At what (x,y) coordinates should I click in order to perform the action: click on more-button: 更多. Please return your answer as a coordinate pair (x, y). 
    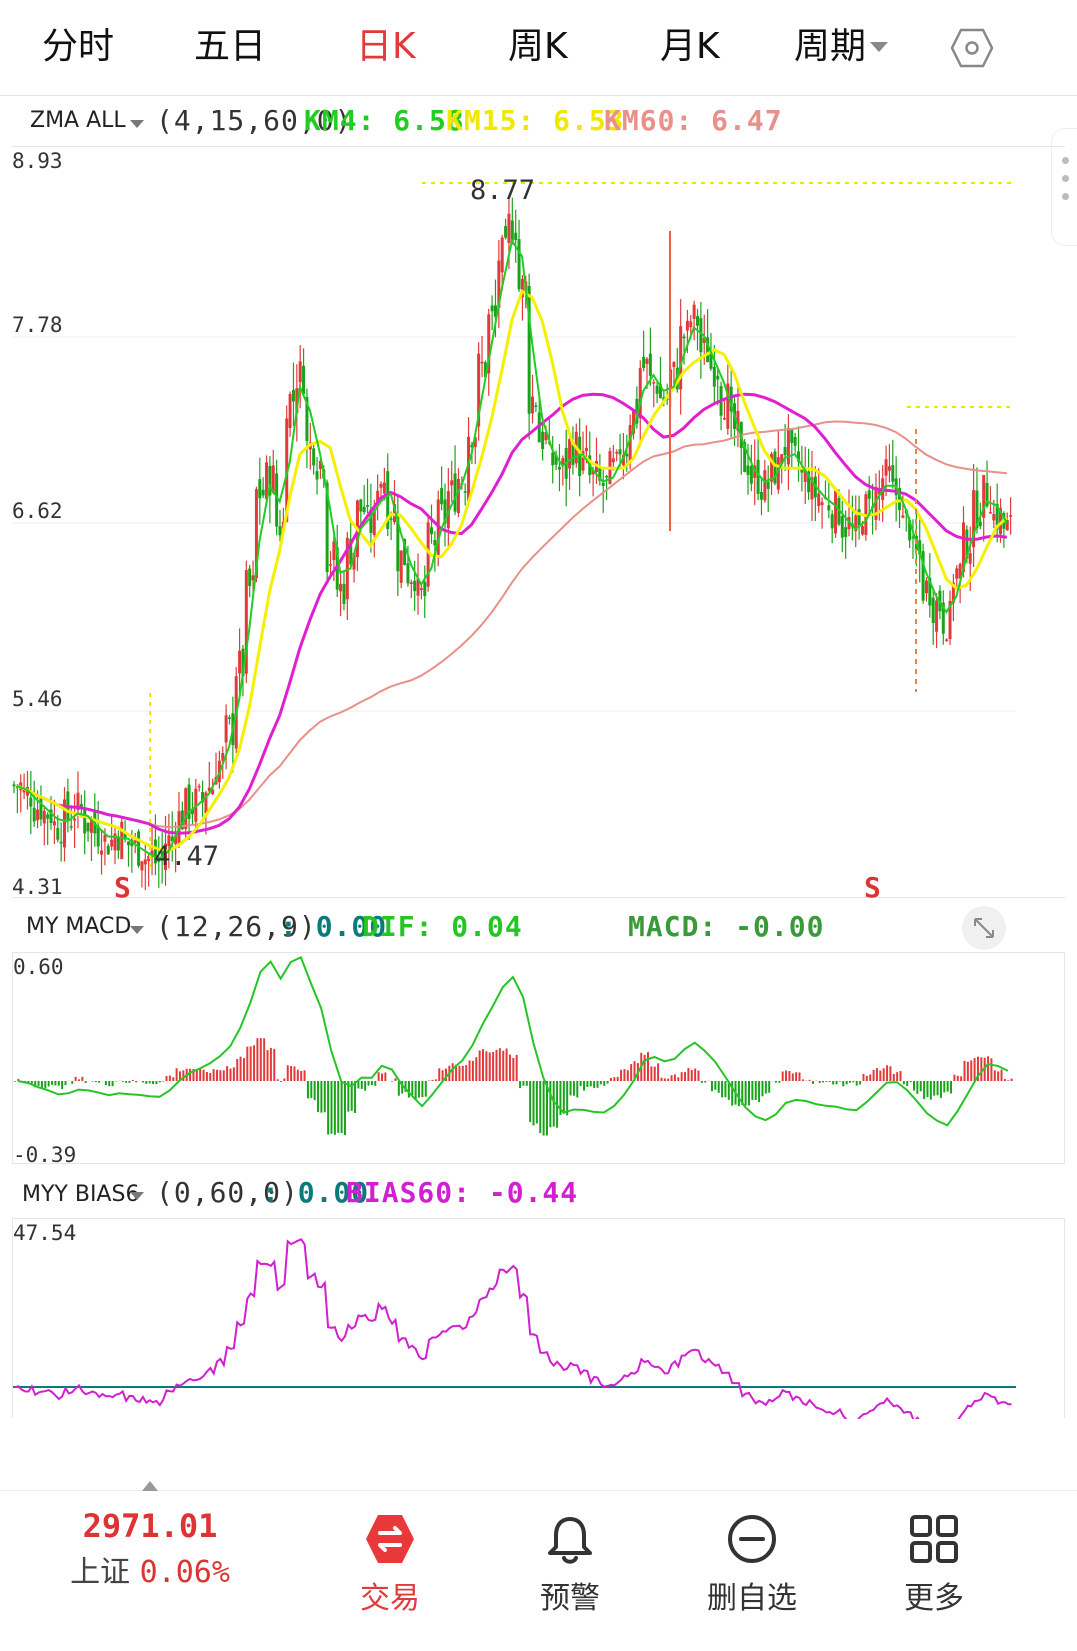
    Looking at the image, I should click on (934, 1571).